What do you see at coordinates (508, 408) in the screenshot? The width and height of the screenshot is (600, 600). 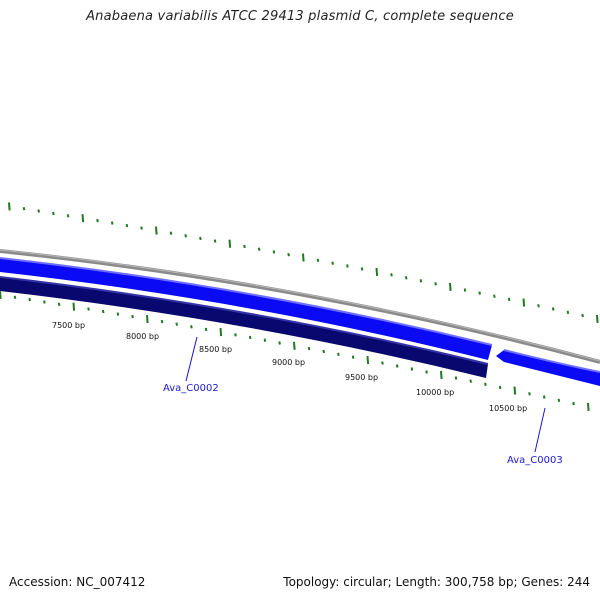 I see `ruler-label-10500: 10500 bp` at bounding box center [508, 408].